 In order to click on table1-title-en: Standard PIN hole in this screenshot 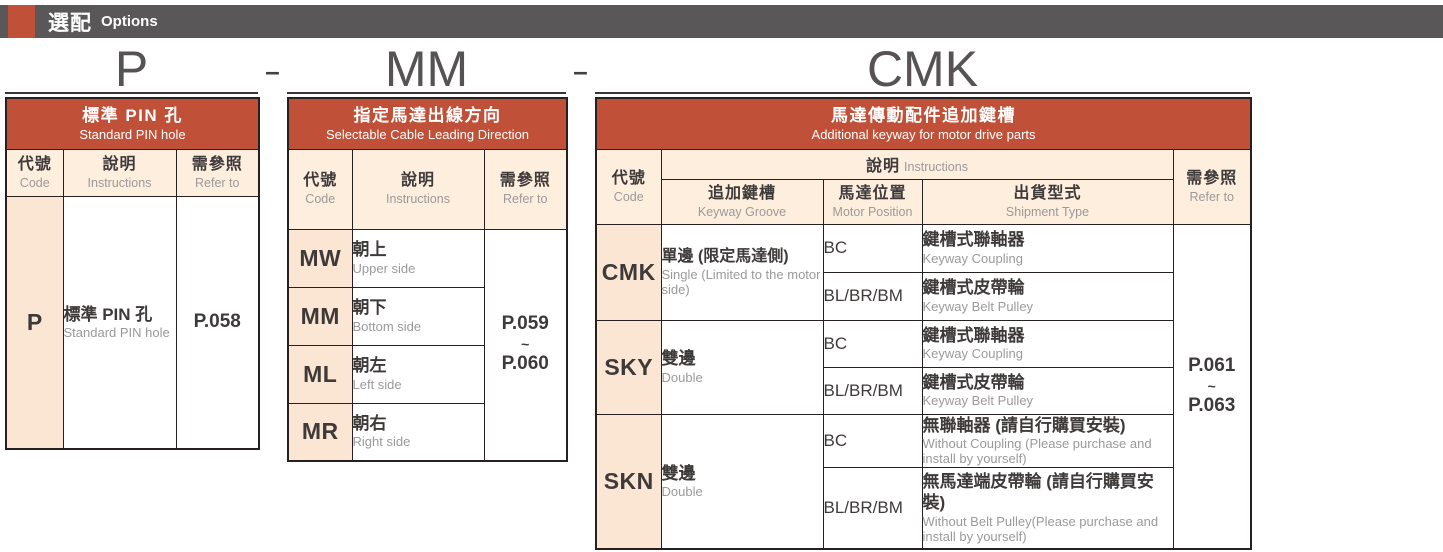, I will do `click(132, 134)`.